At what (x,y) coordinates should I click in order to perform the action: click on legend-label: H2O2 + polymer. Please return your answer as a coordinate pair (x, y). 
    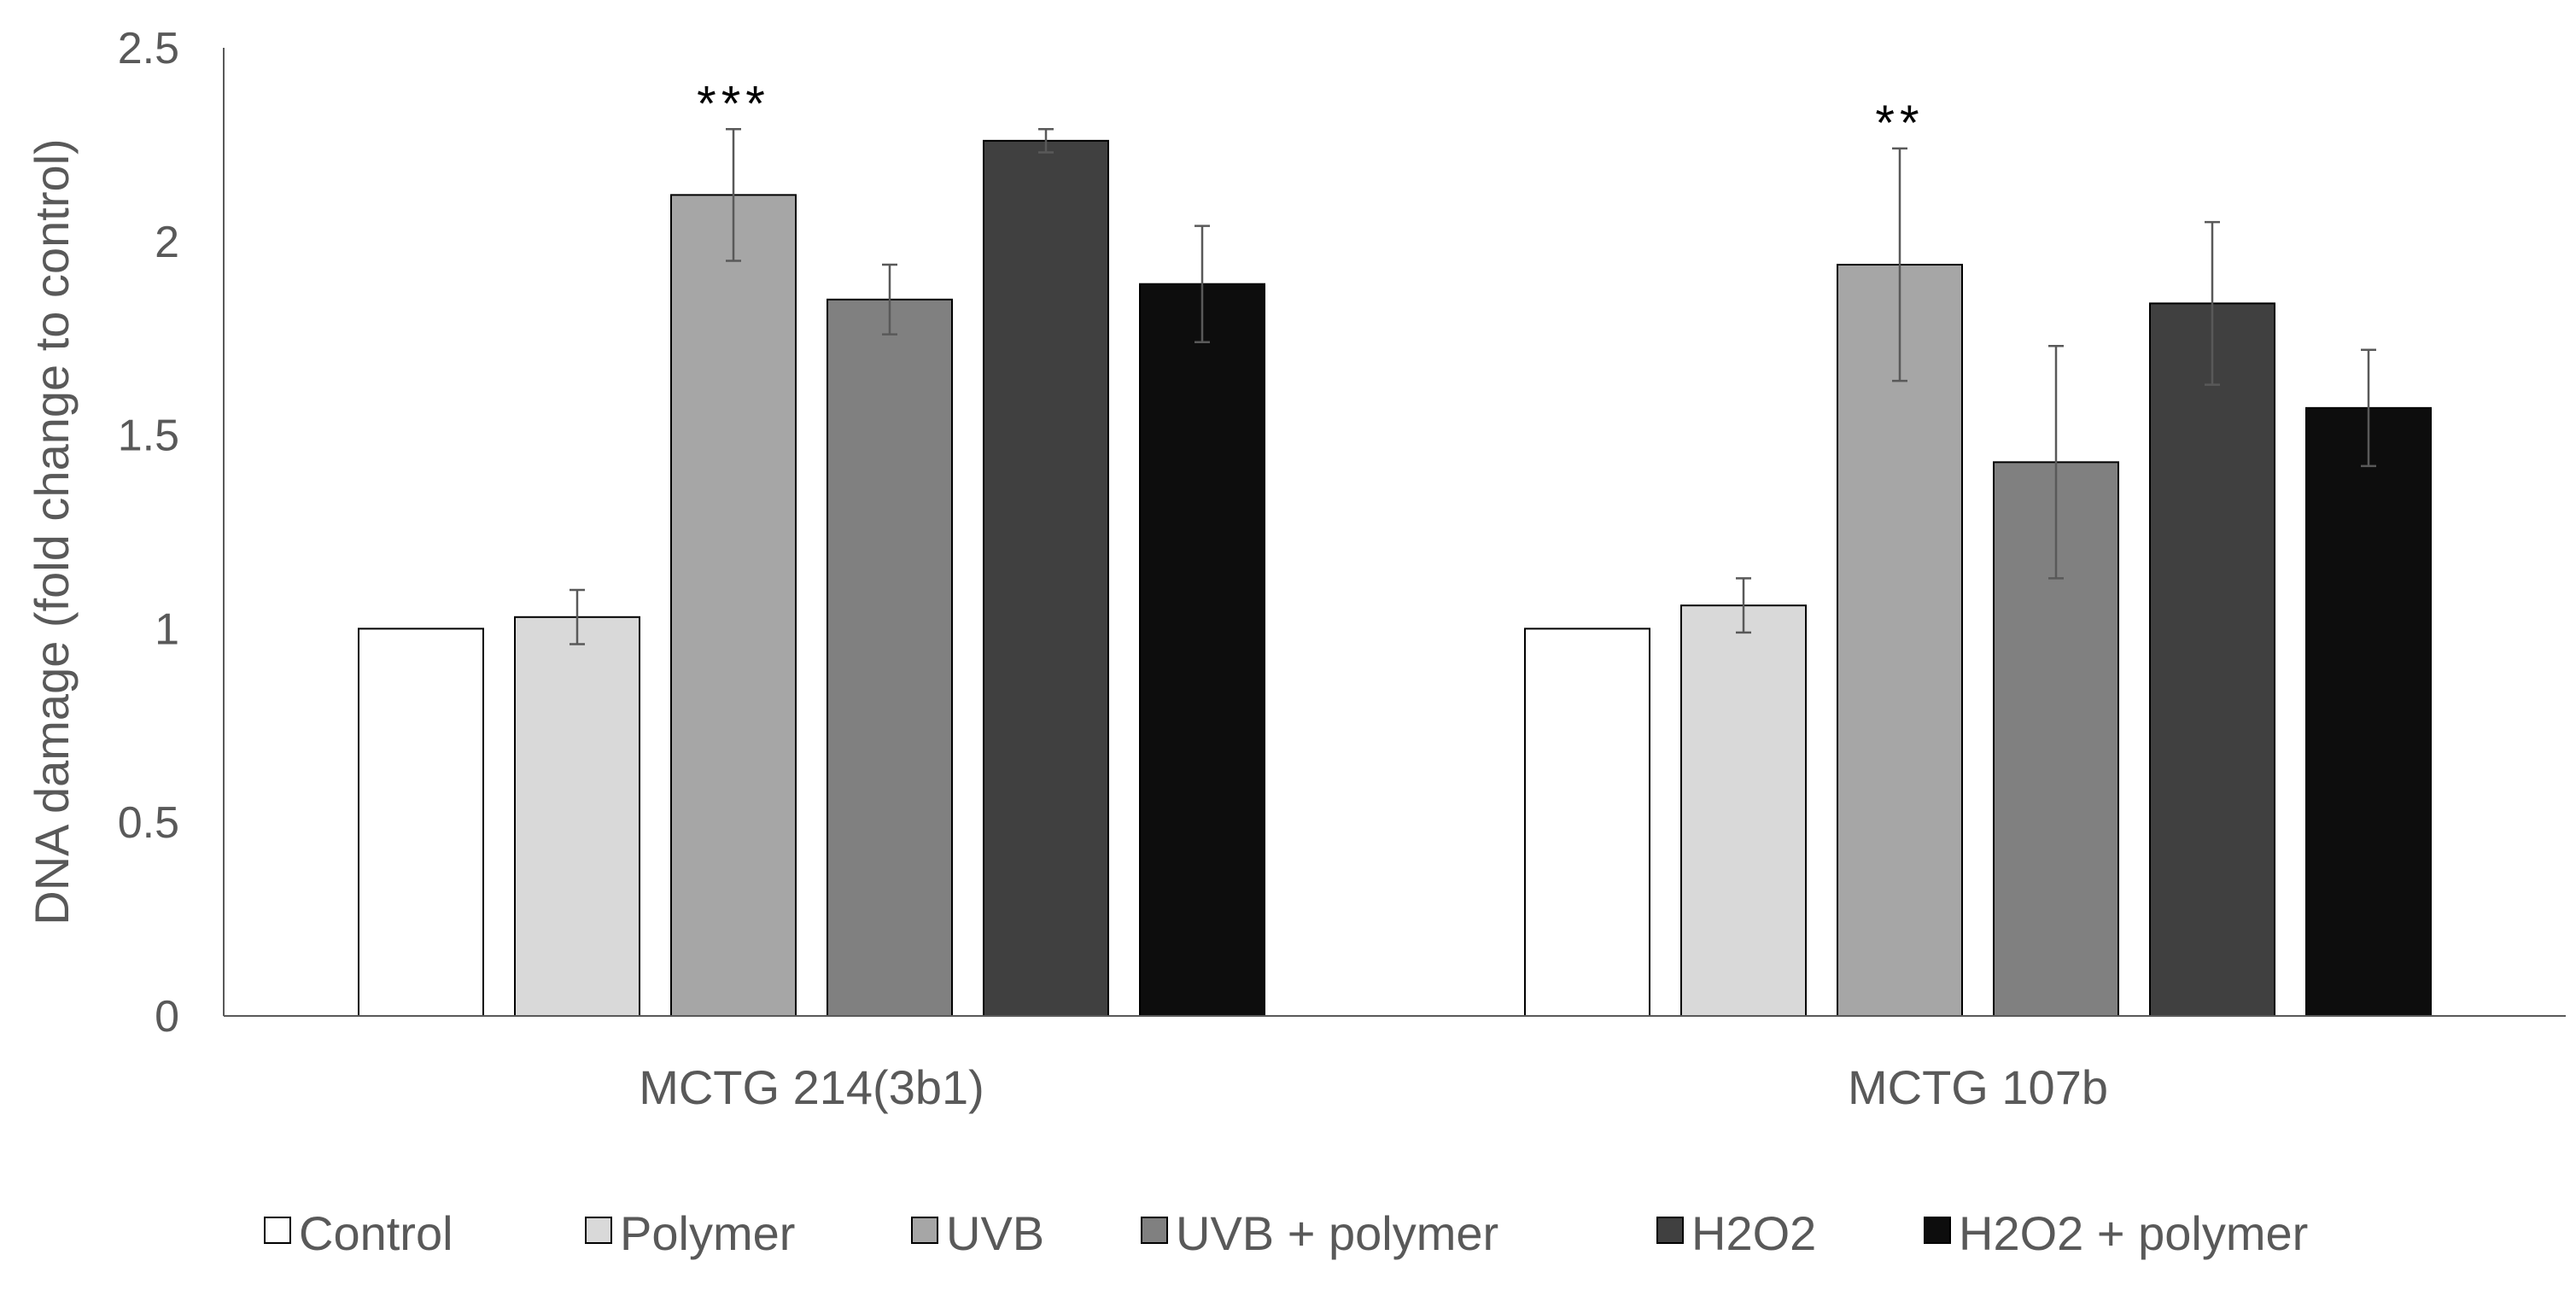
    Looking at the image, I should click on (2133, 1233).